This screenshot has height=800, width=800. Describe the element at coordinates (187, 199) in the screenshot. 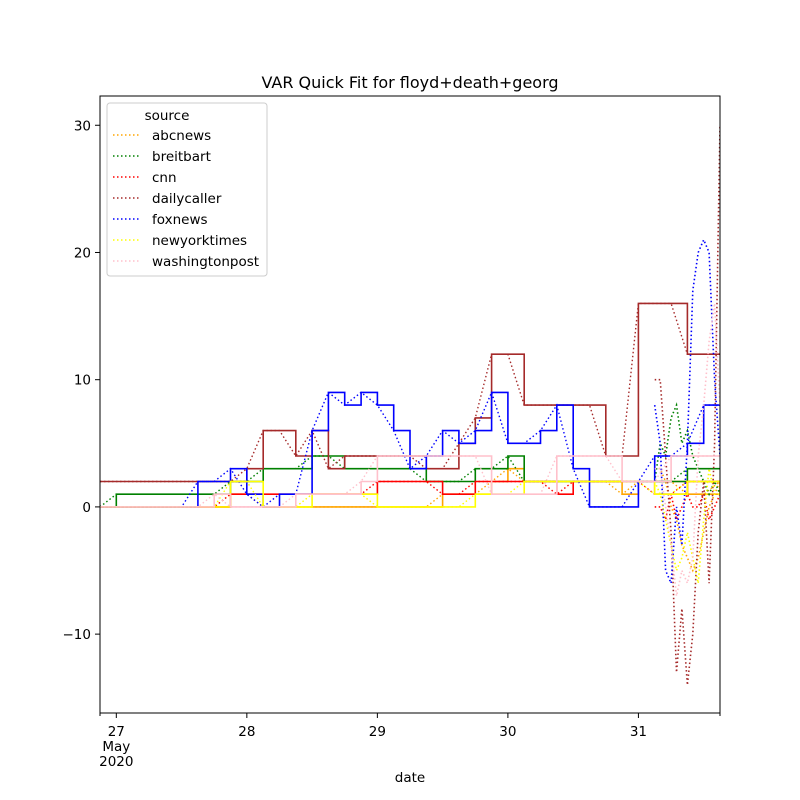

I see `legend-label-dailycaller: dailycaller` at that location.